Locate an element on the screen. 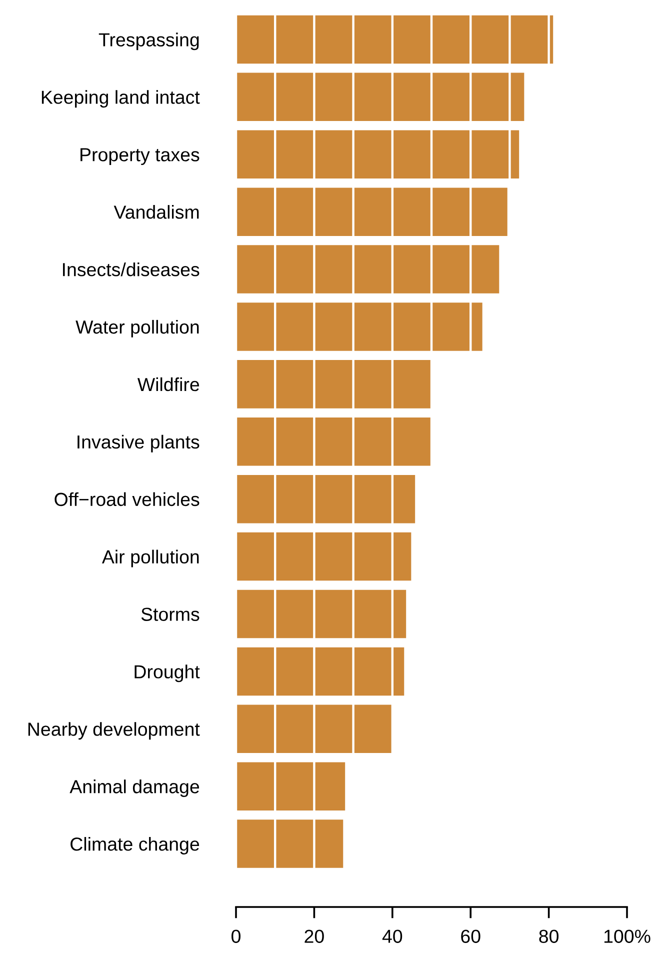  x-tick-label: 80 is located at coordinates (548, 936).